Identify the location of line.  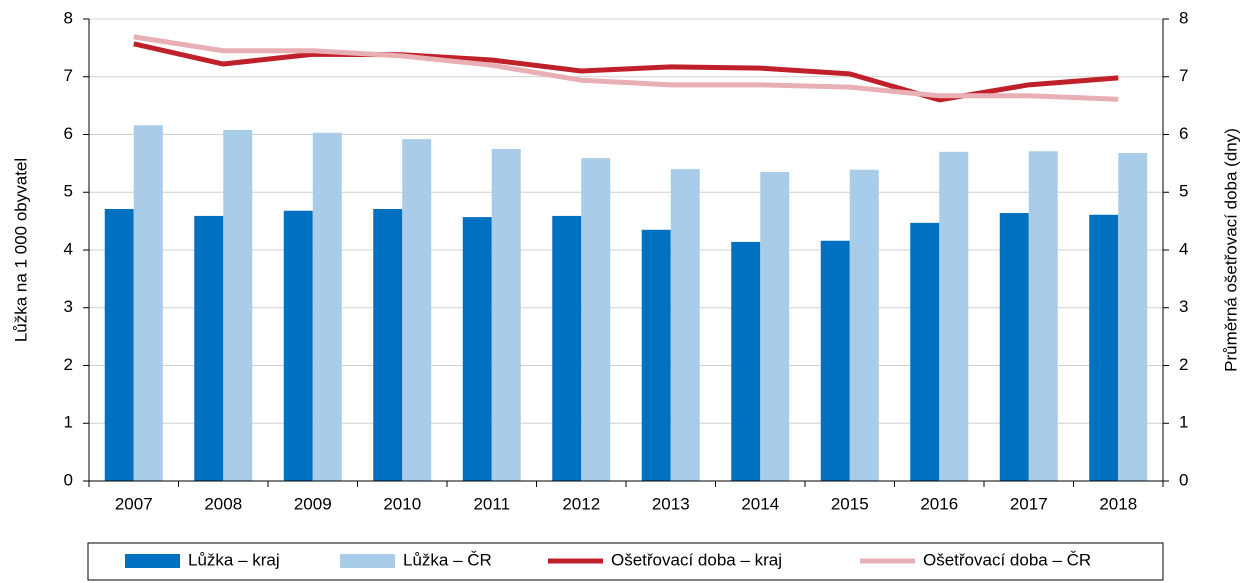
(626, 68).